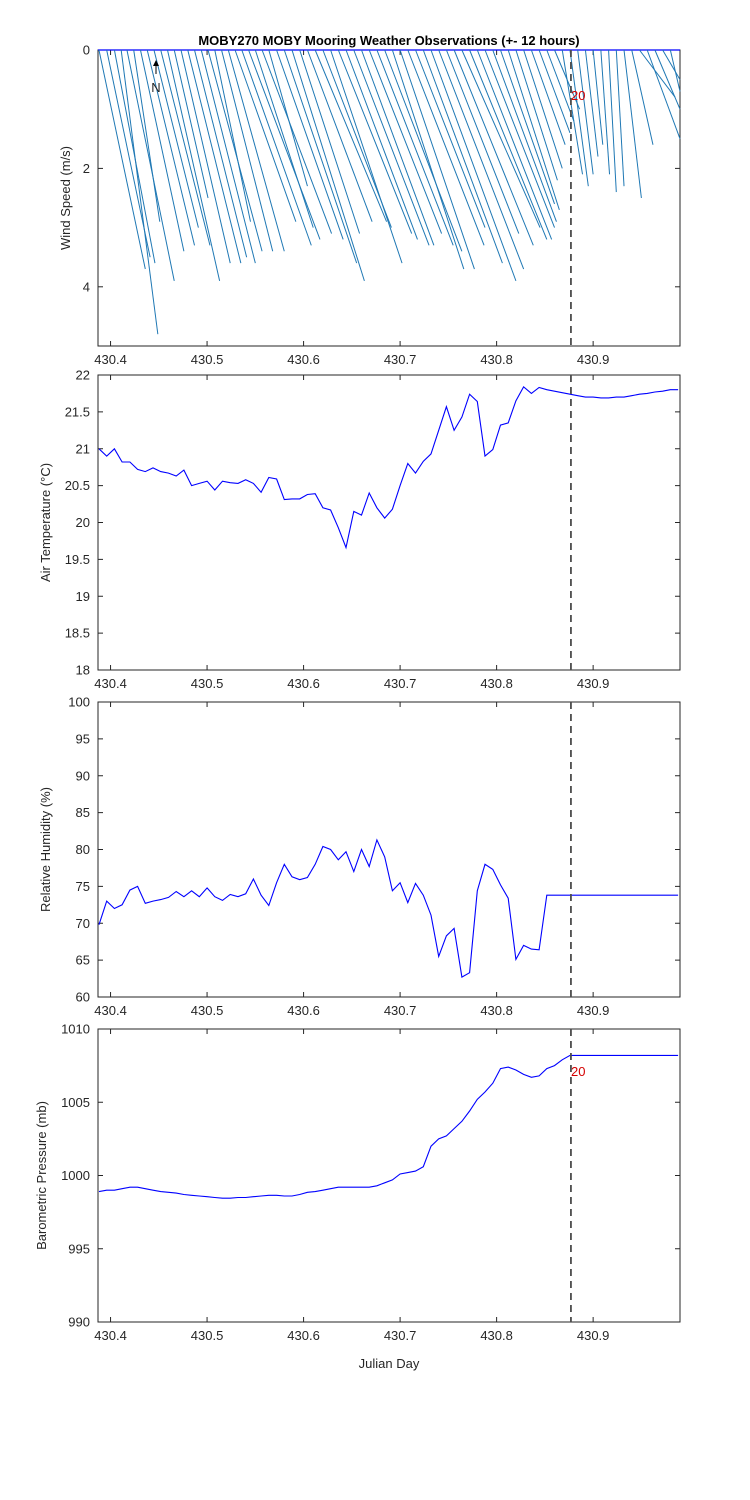 The image size is (750, 1500). What do you see at coordinates (83, 375) in the screenshot?
I see `y-tick-label: 22` at bounding box center [83, 375].